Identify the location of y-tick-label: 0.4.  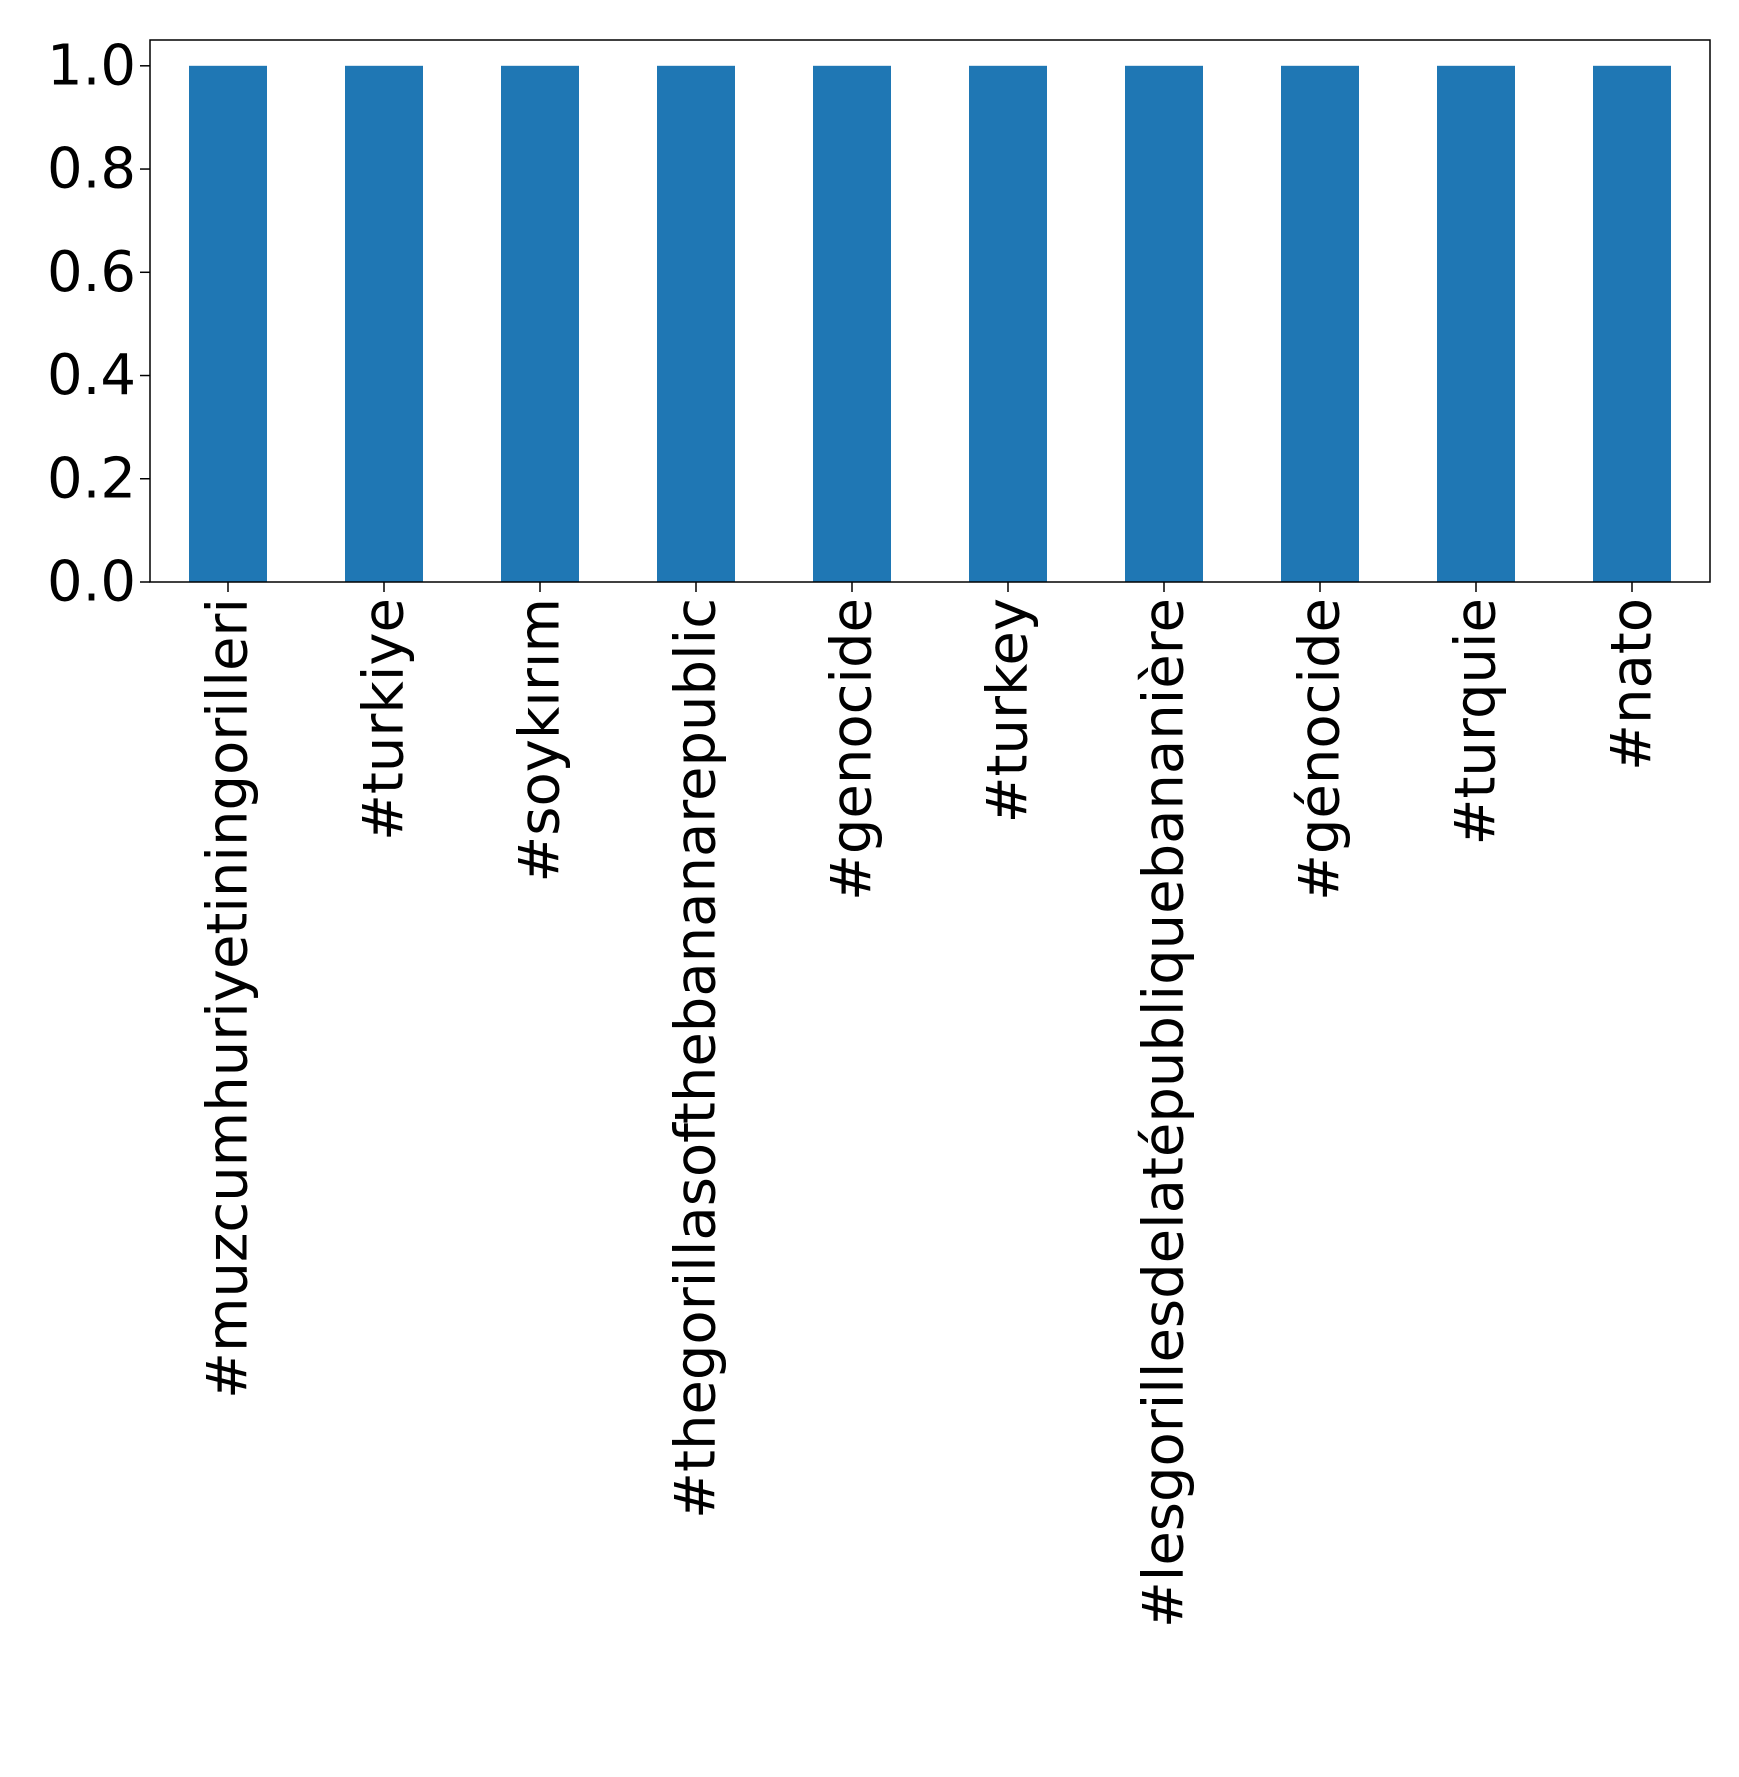
(91, 375).